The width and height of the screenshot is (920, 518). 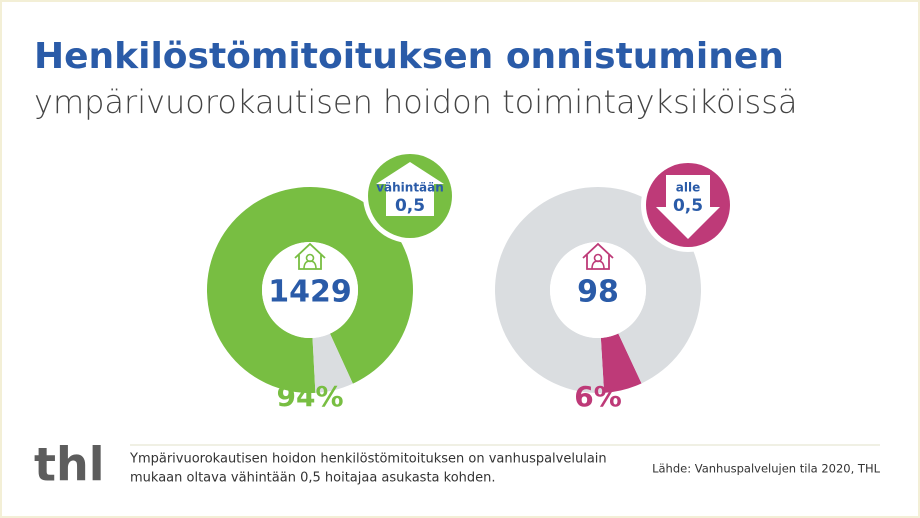 What do you see at coordinates (409, 56) in the screenshot?
I see `title: Henkilöstömitoituksen onnistuminen` at bounding box center [409, 56].